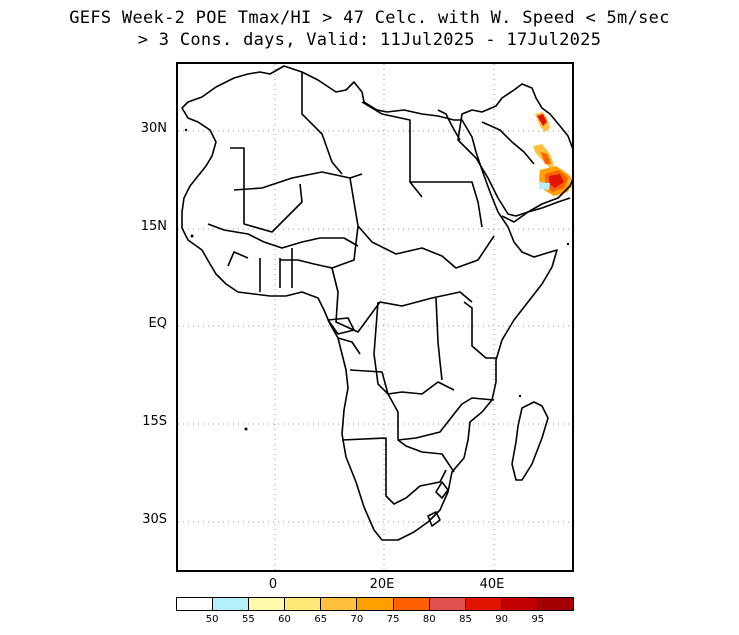 This screenshot has width=739, height=635. I want to click on lon-label-20e: 20E, so click(382, 584).